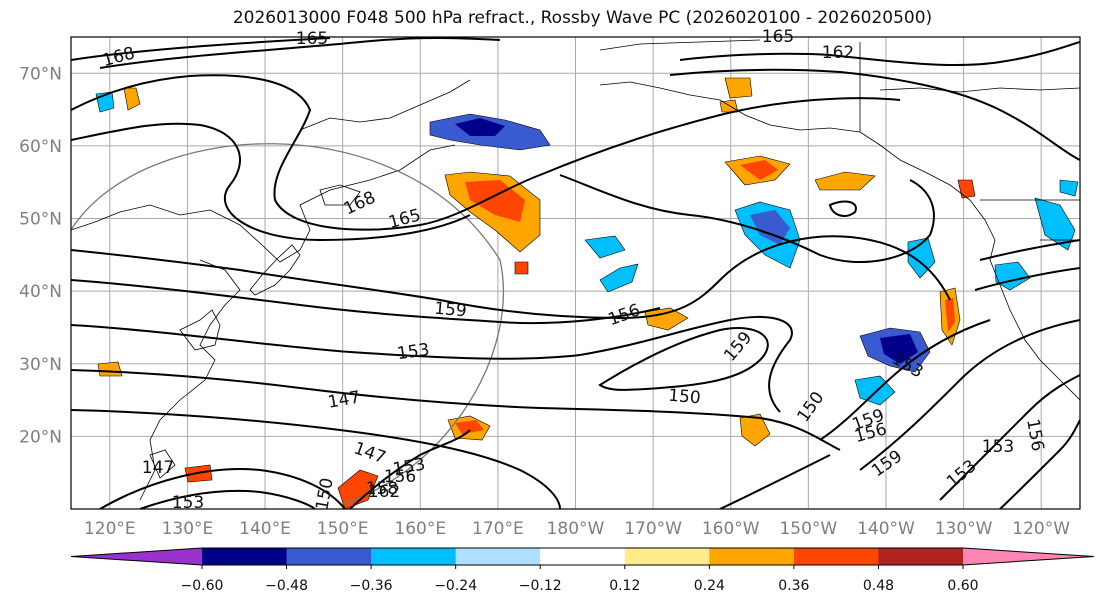 This screenshot has width=1105, height=604. Describe the element at coordinates (1041, 529) in the screenshot. I see `lon-tick-label: 120°W` at that location.